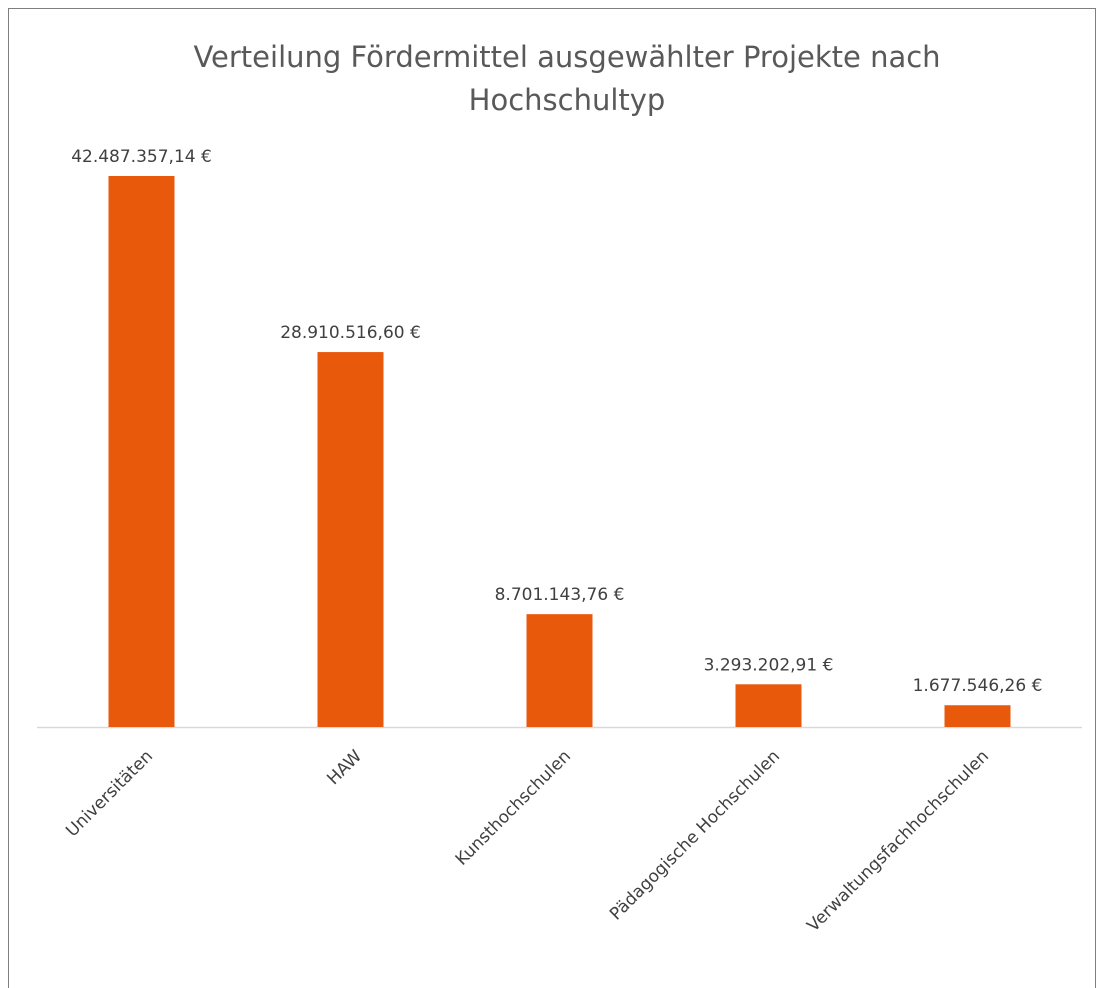  Describe the element at coordinates (898, 841) in the screenshot. I see `x-tick-label: Verwaltungsfachhochschulen` at that location.